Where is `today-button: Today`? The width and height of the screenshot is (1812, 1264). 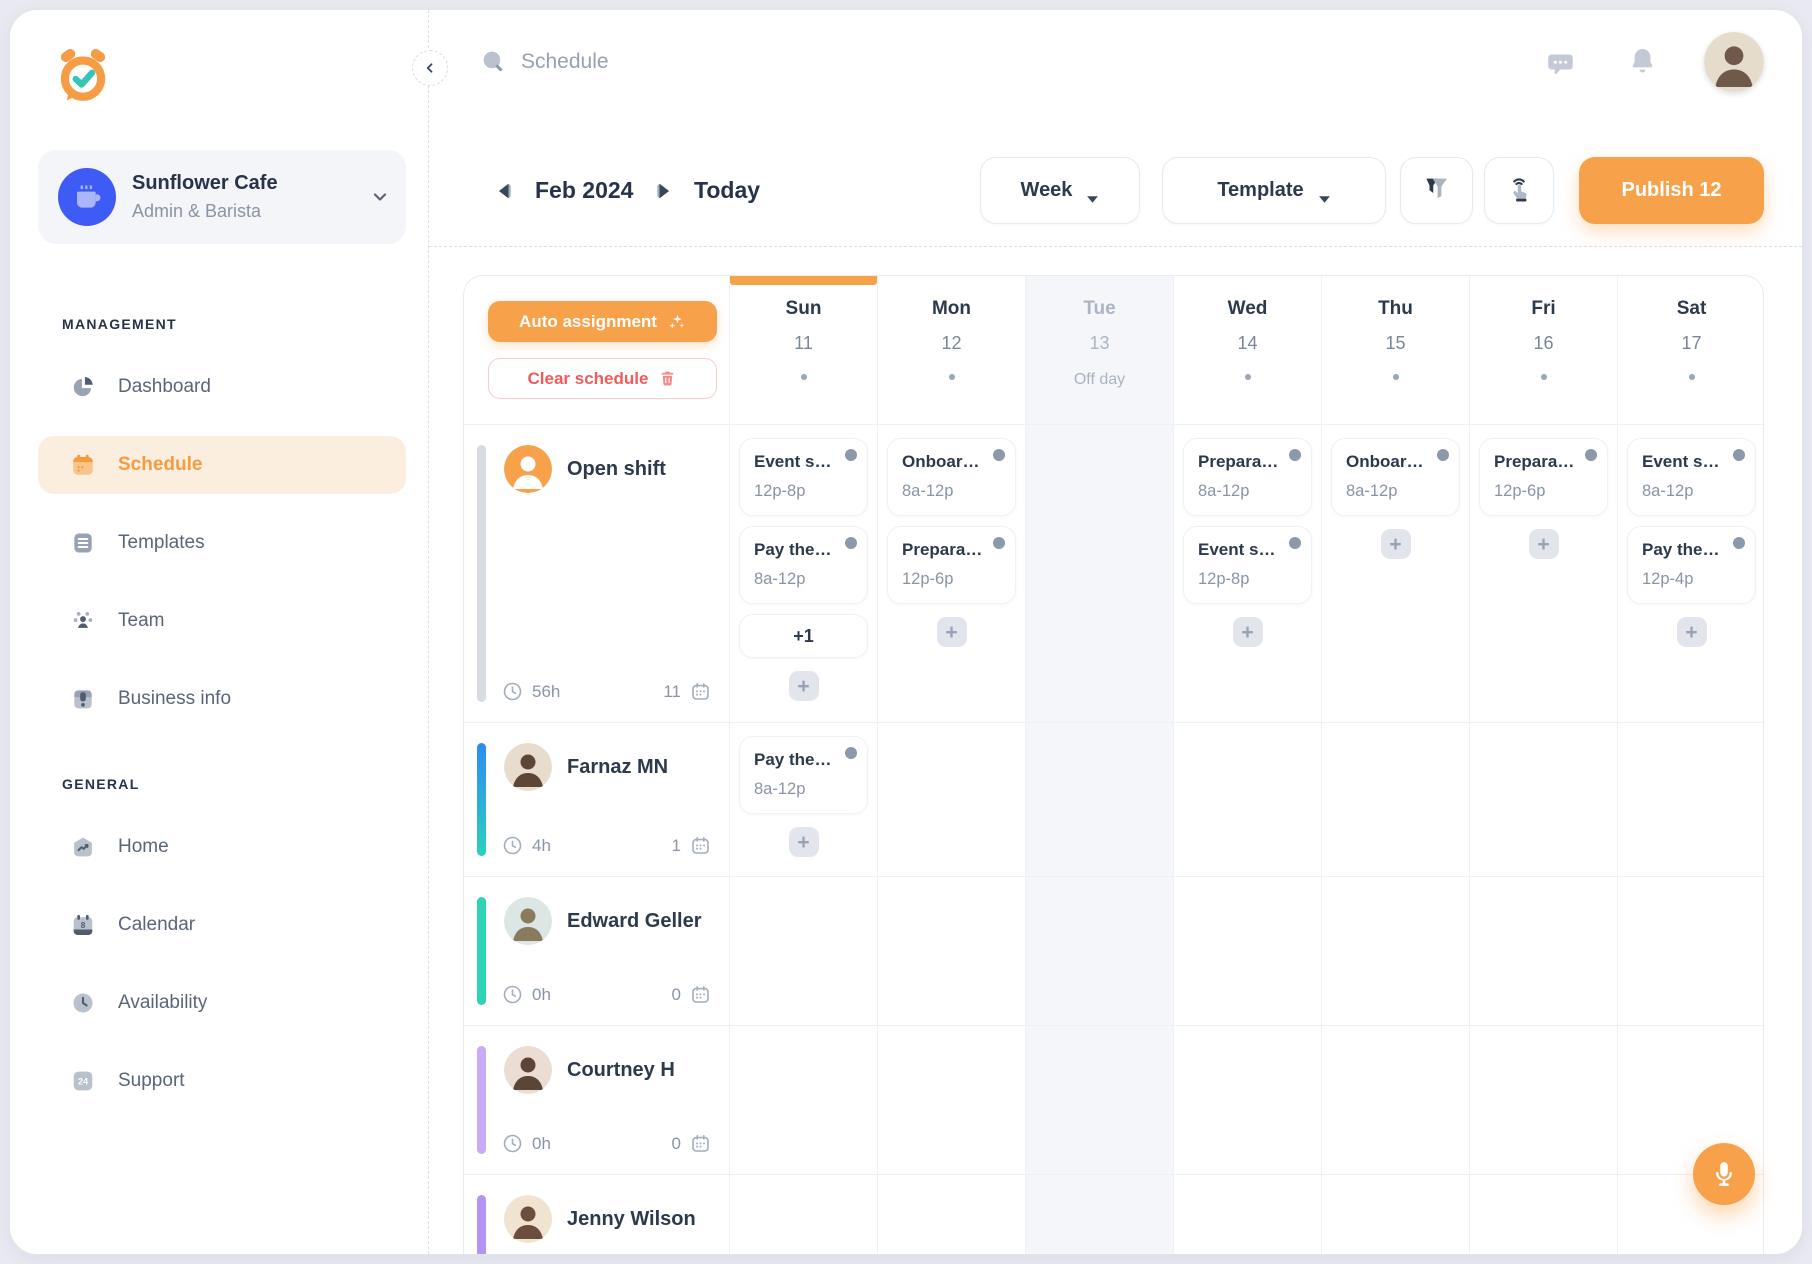
today-button: Today is located at coordinates (727, 190).